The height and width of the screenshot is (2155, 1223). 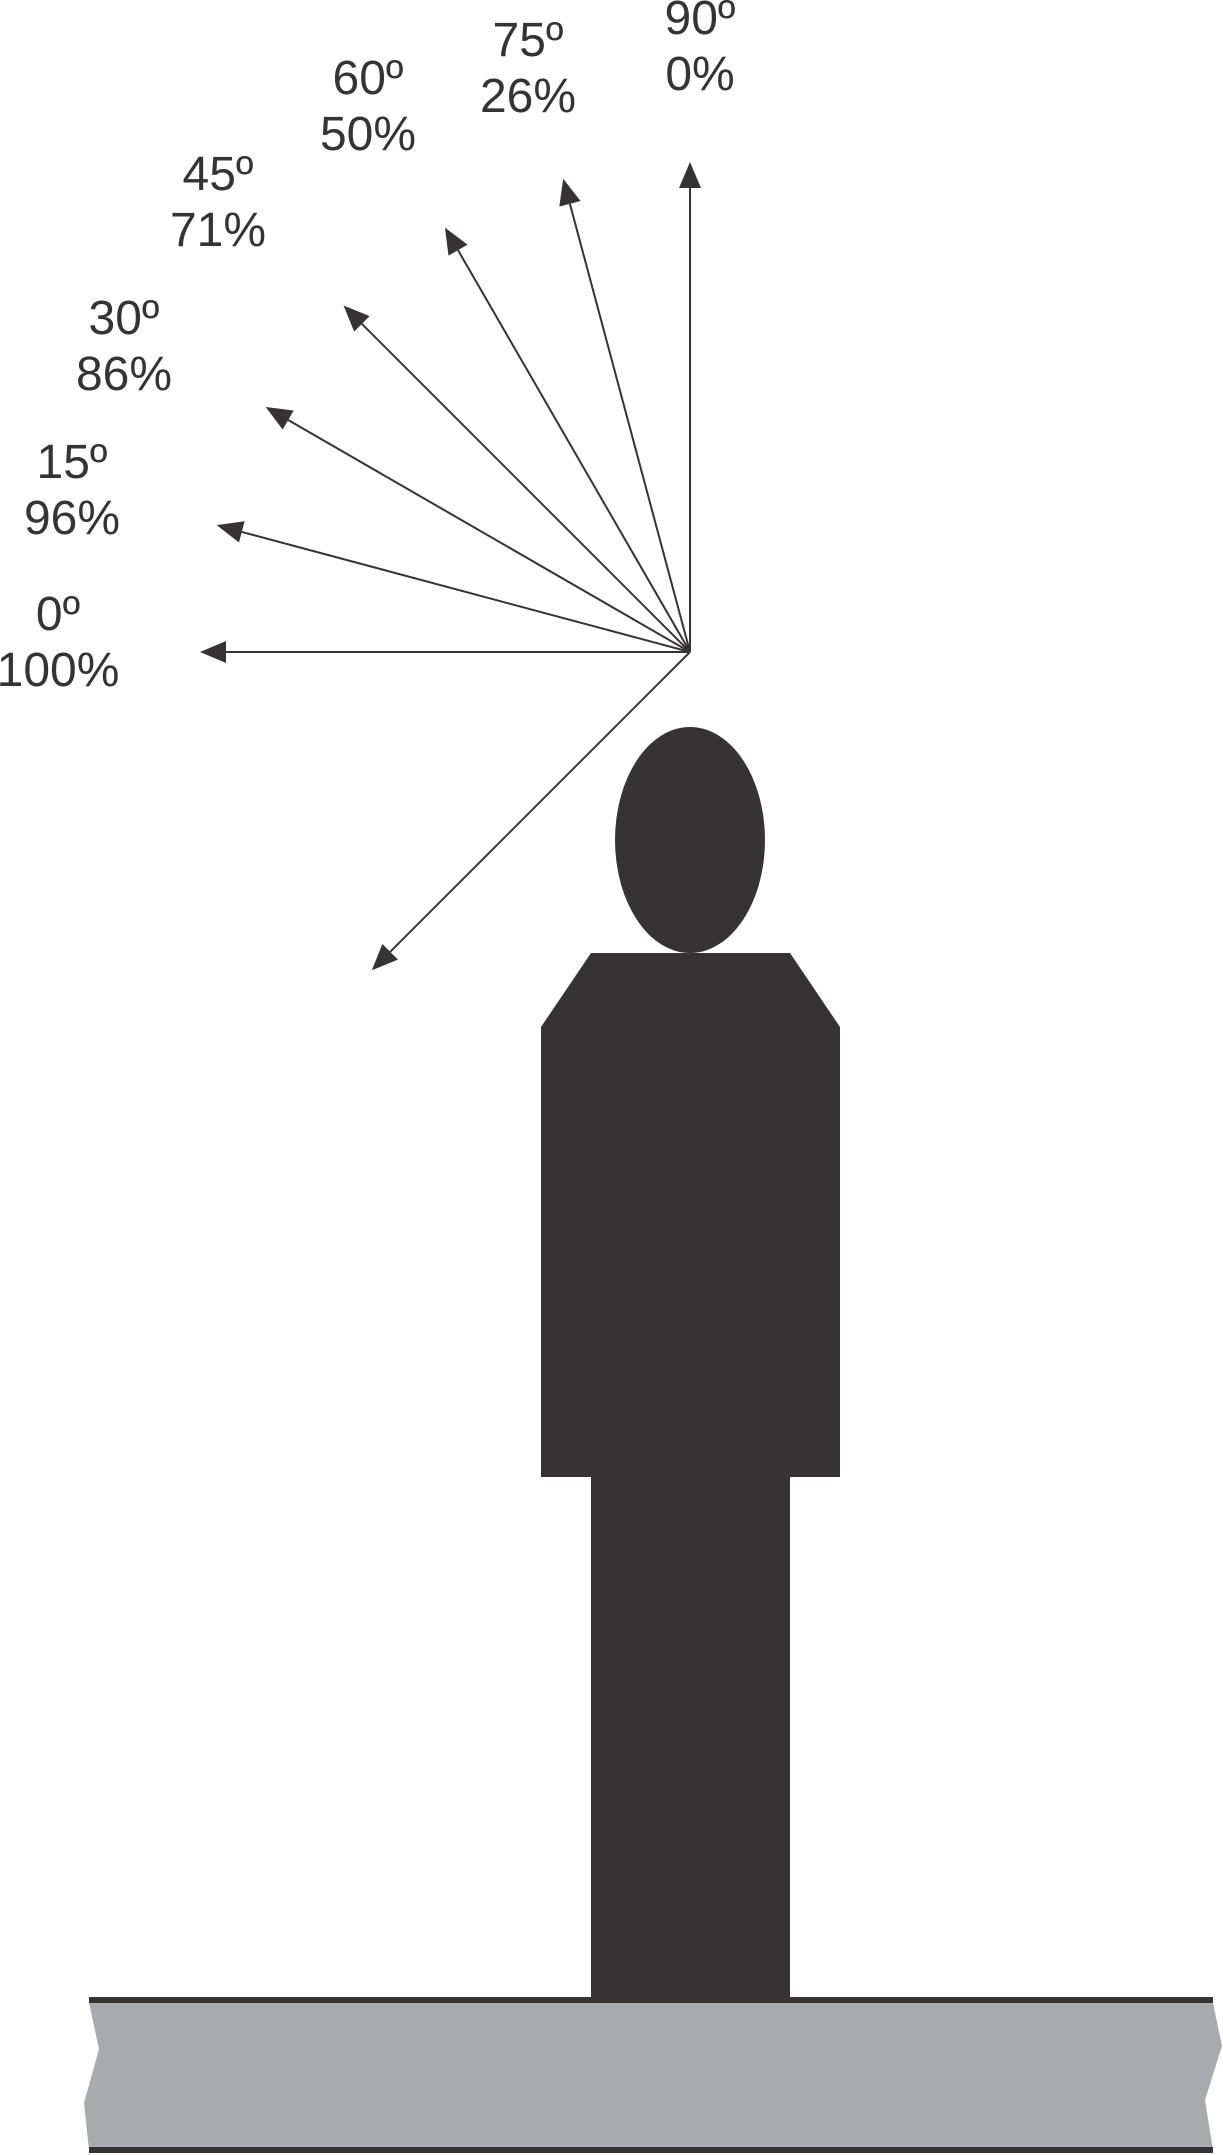 I want to click on ray-75-deg, so click(x=625, y=415).